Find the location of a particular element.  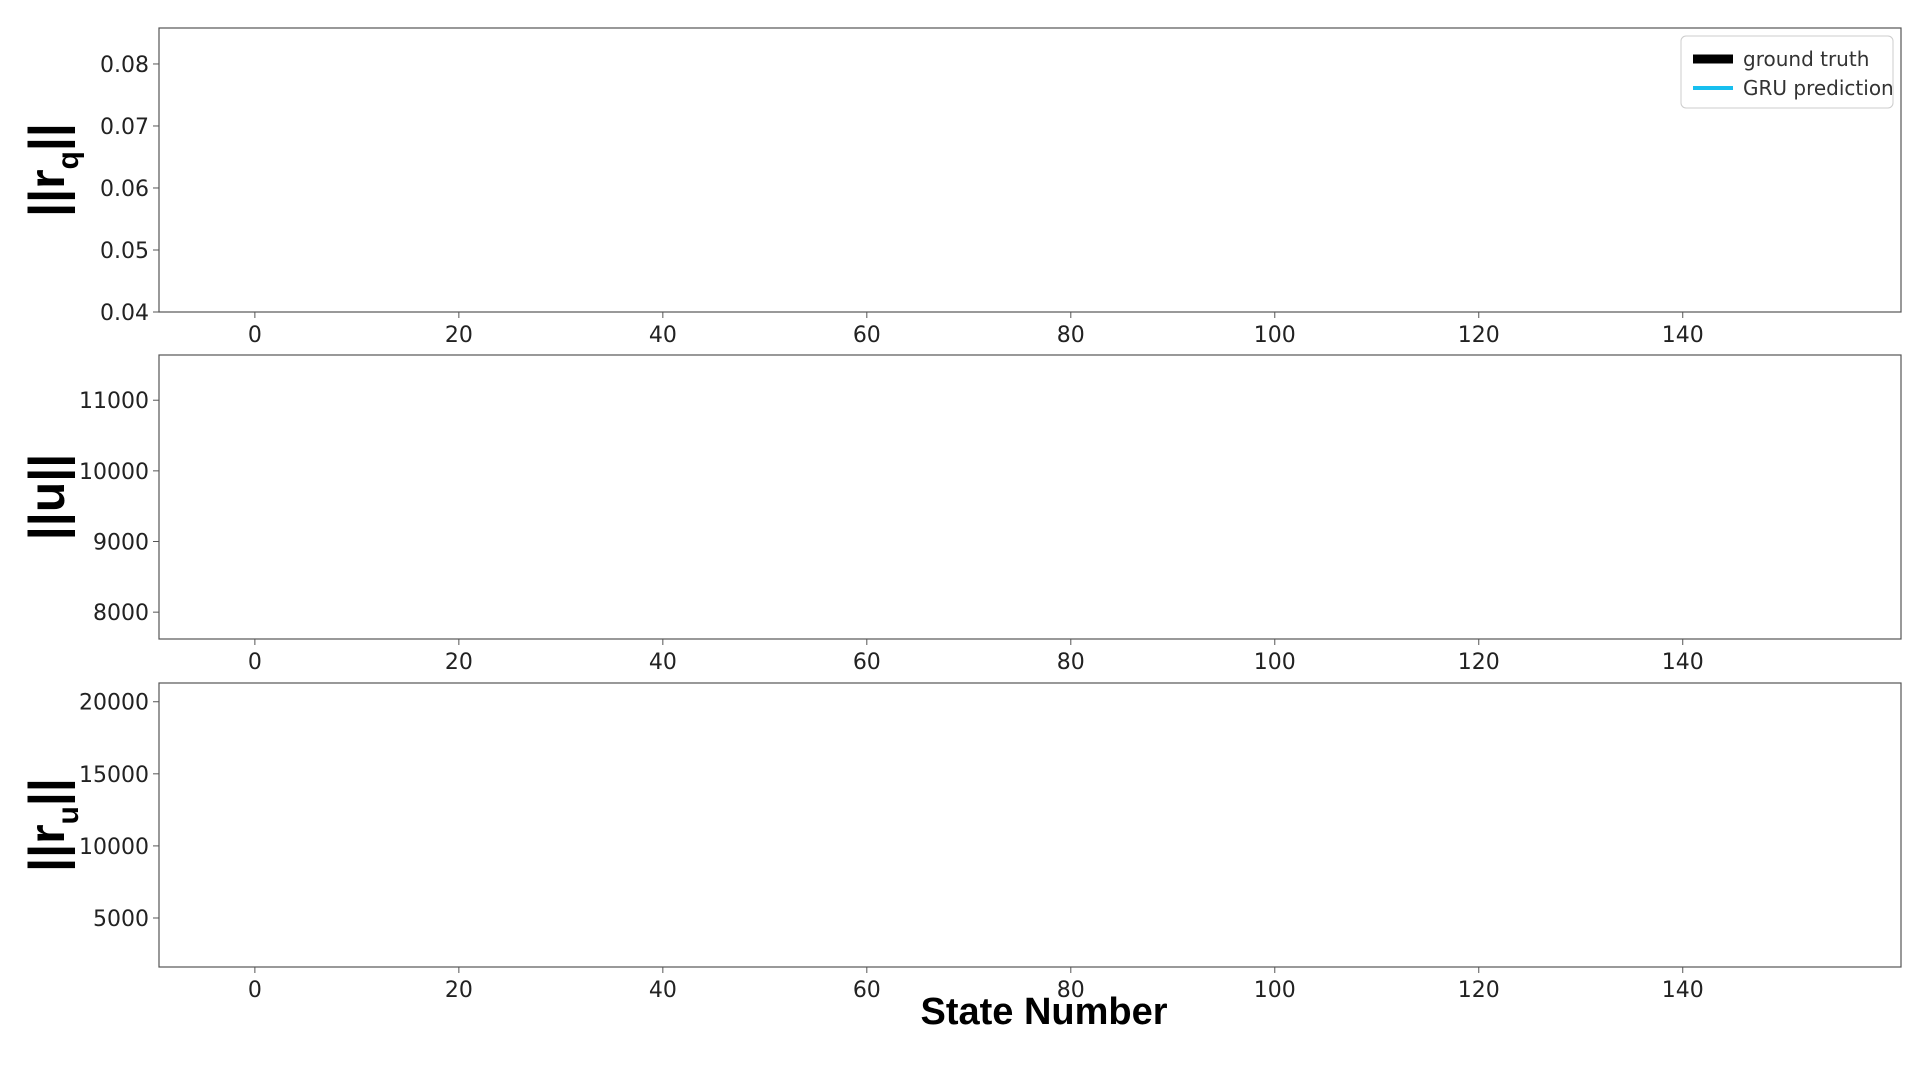

legend-box is located at coordinates (1787, 72).